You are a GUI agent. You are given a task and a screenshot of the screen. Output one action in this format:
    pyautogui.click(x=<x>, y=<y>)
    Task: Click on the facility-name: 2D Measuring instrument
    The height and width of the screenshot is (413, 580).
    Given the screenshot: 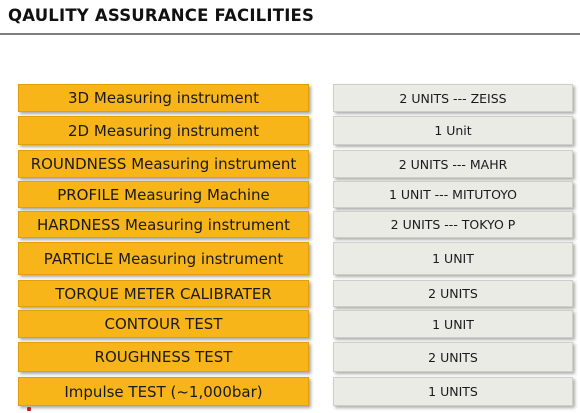 What is the action you would take?
    pyautogui.click(x=163, y=130)
    